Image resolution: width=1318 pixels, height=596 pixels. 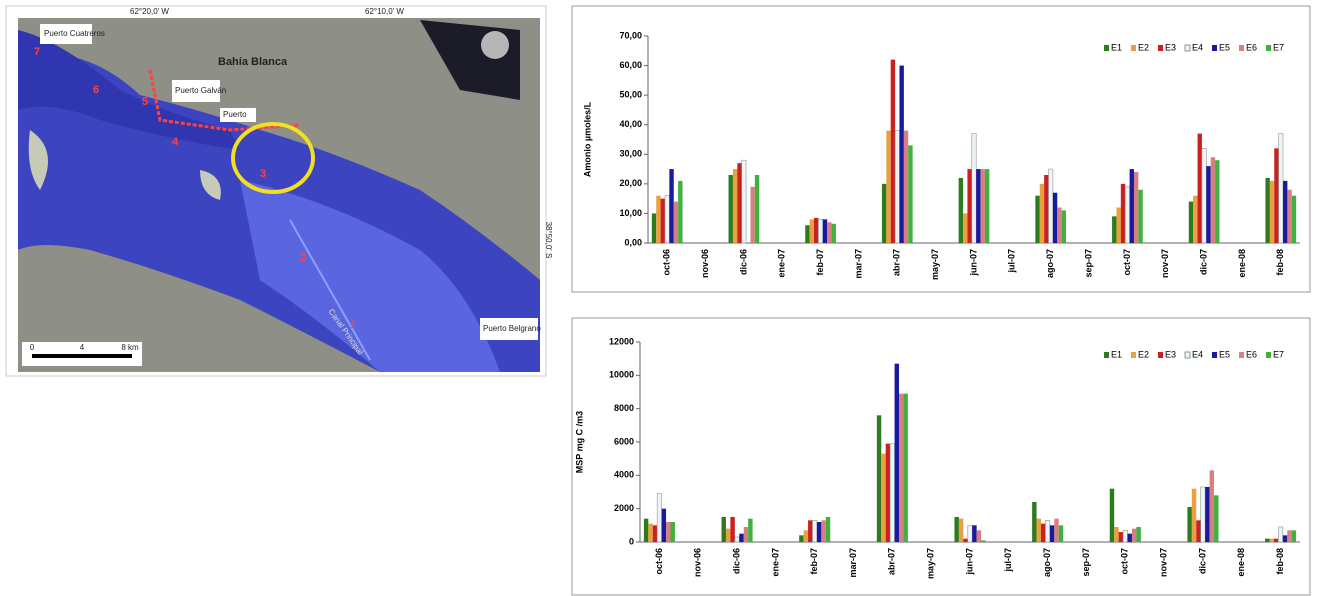 What do you see at coordinates (630, 35) in the screenshot?
I see `y-tick-label: 70,00` at bounding box center [630, 35].